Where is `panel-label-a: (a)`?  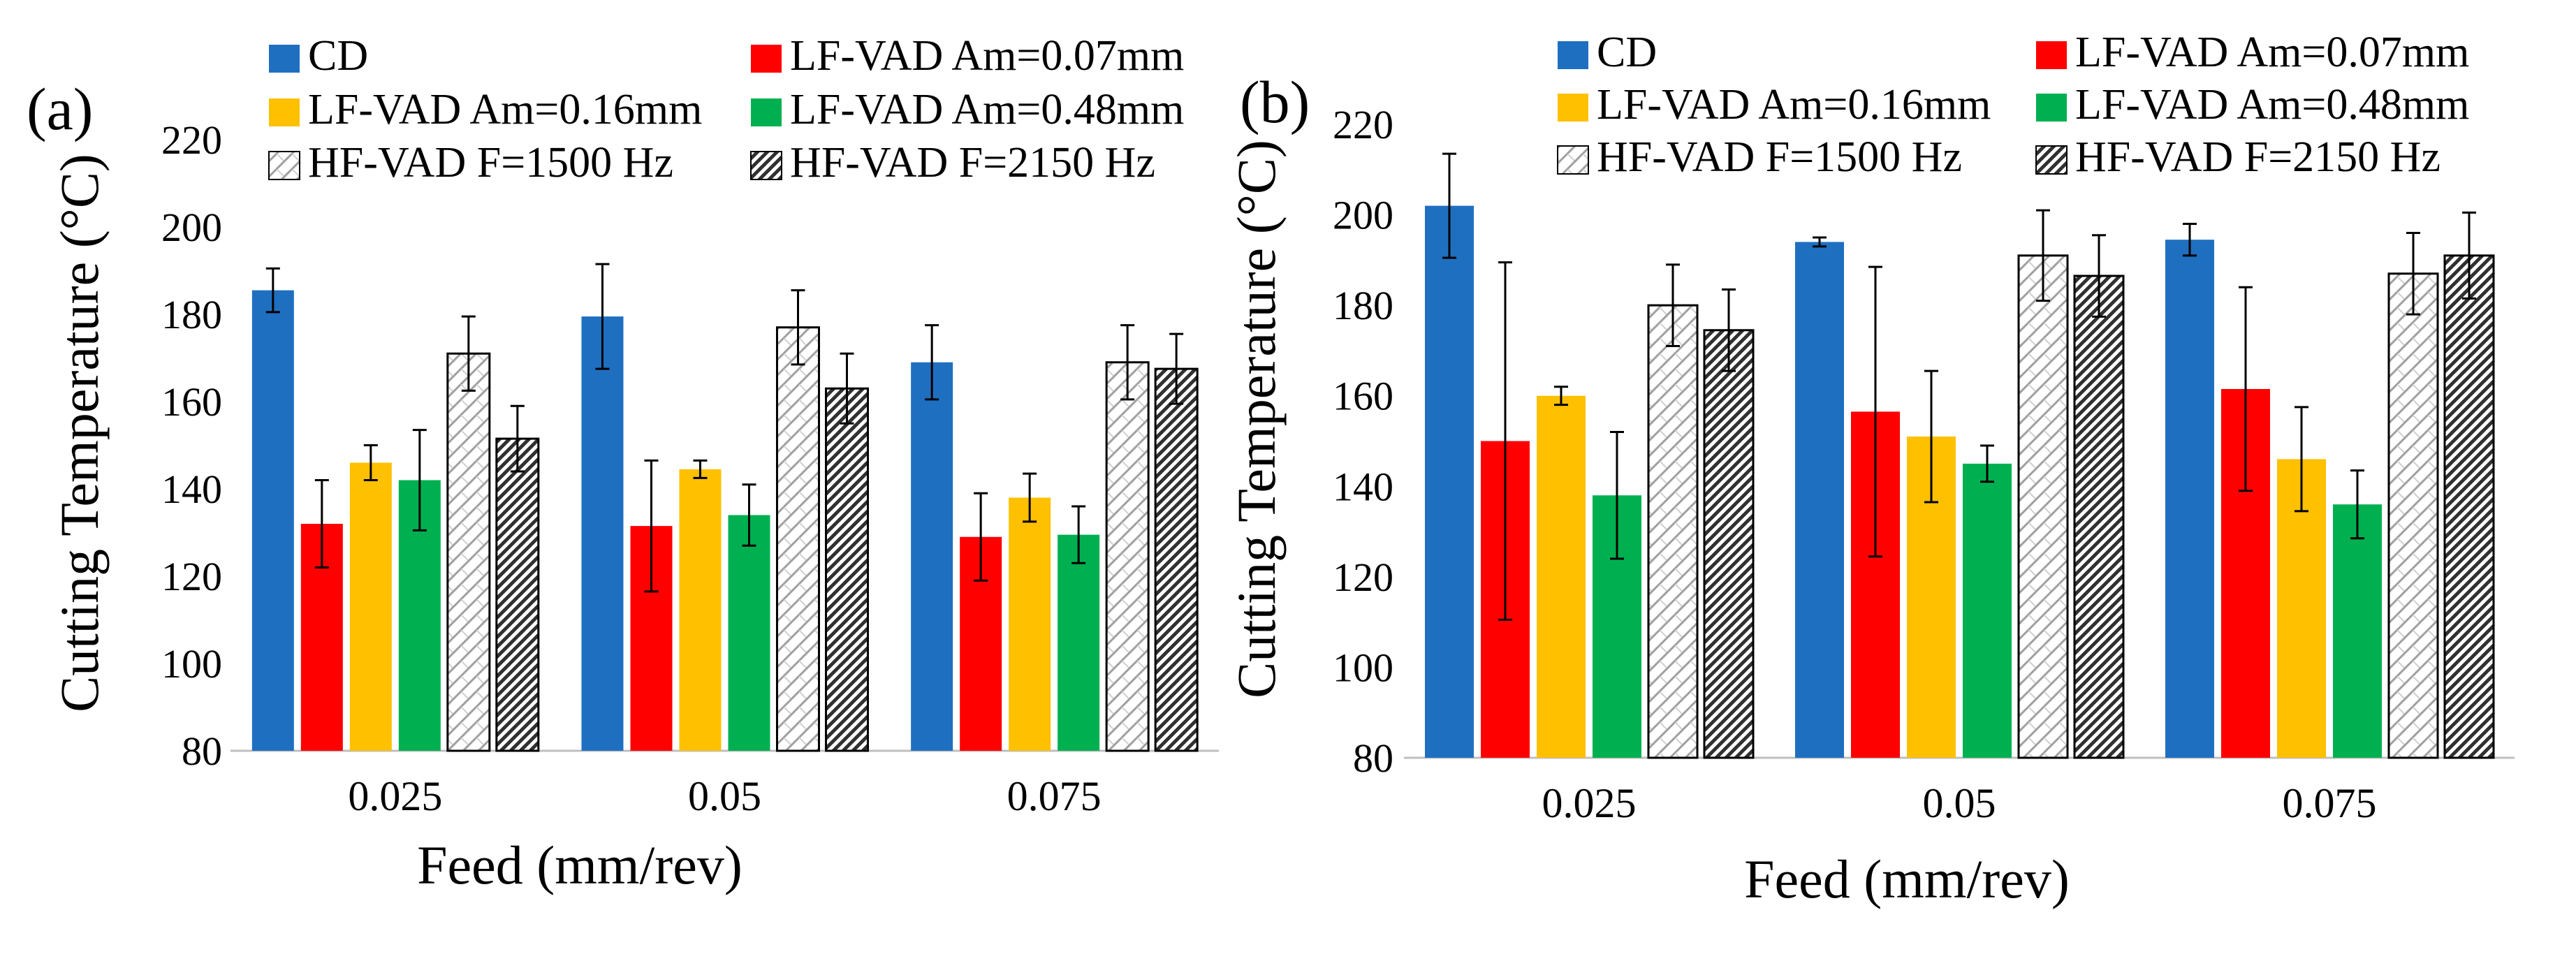
panel-label-a: (a) is located at coordinates (60, 109).